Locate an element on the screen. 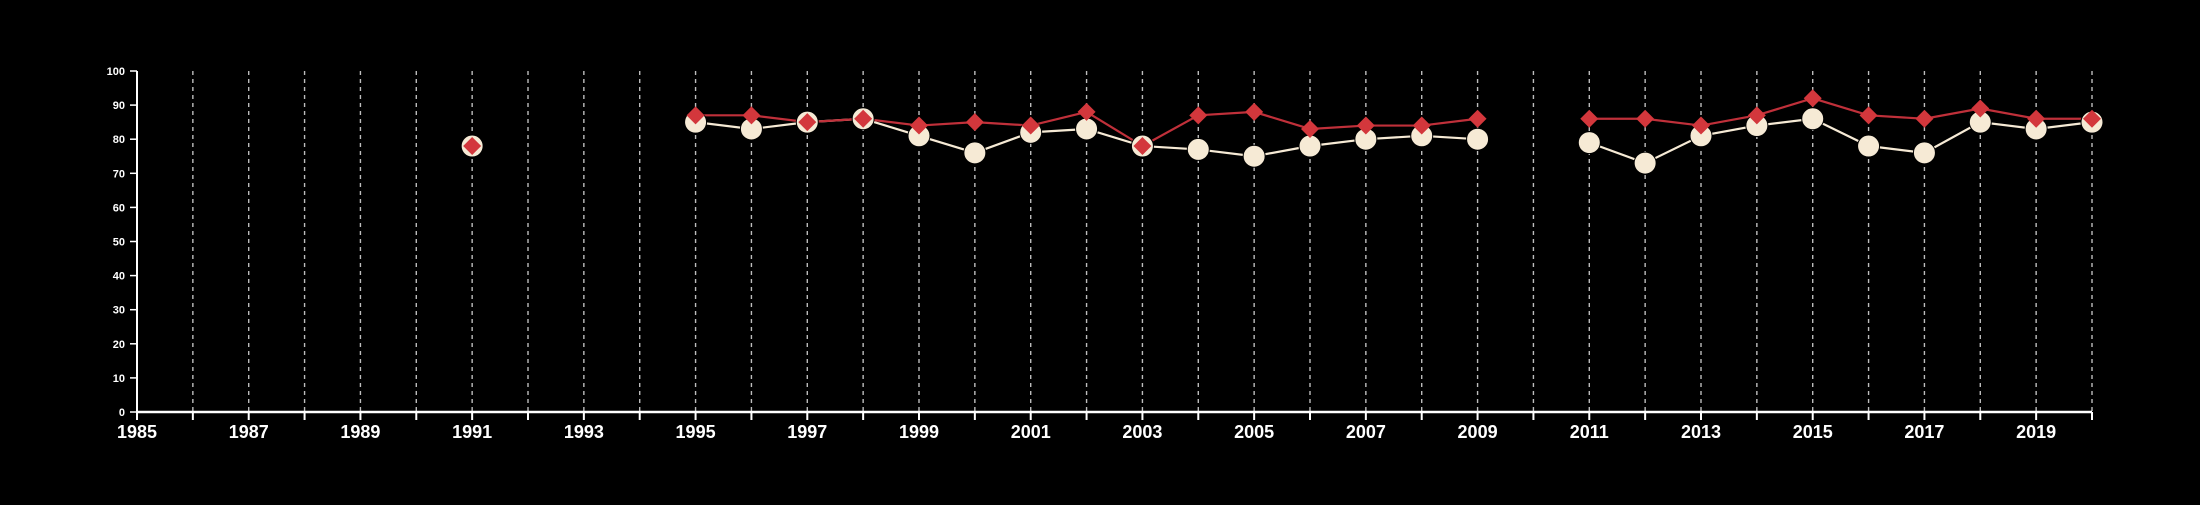  x-tick-label: 1985 is located at coordinates (137, 432).